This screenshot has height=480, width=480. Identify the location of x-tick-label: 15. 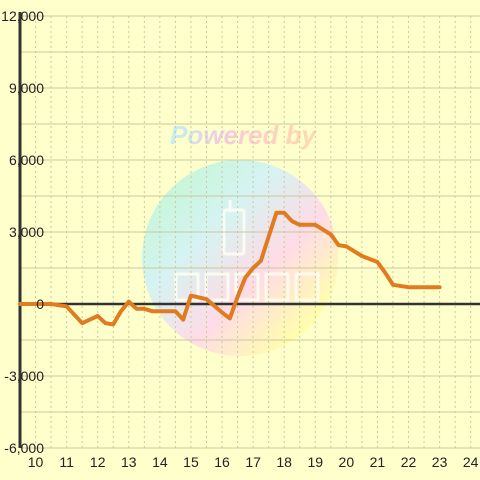
(191, 462).